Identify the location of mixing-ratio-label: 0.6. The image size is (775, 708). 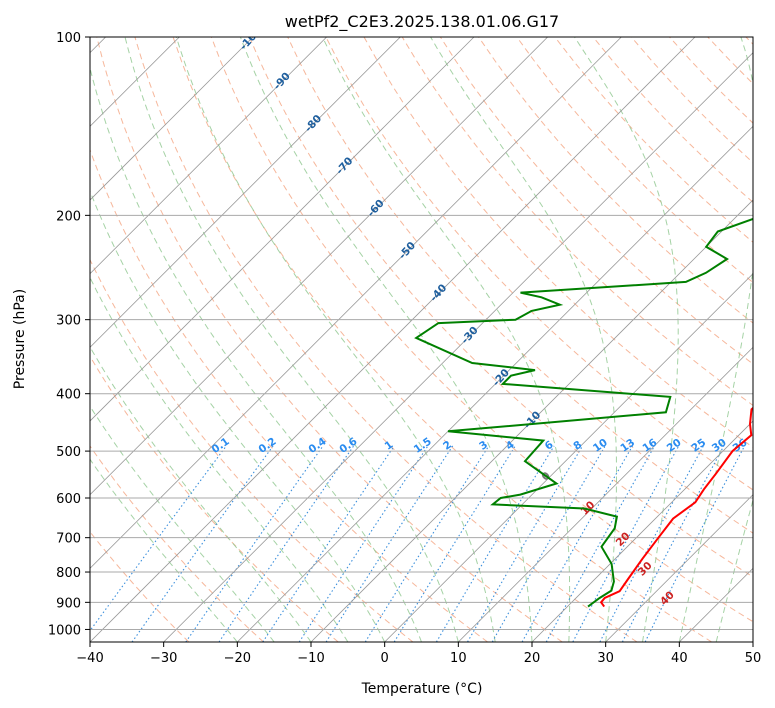
(348, 445).